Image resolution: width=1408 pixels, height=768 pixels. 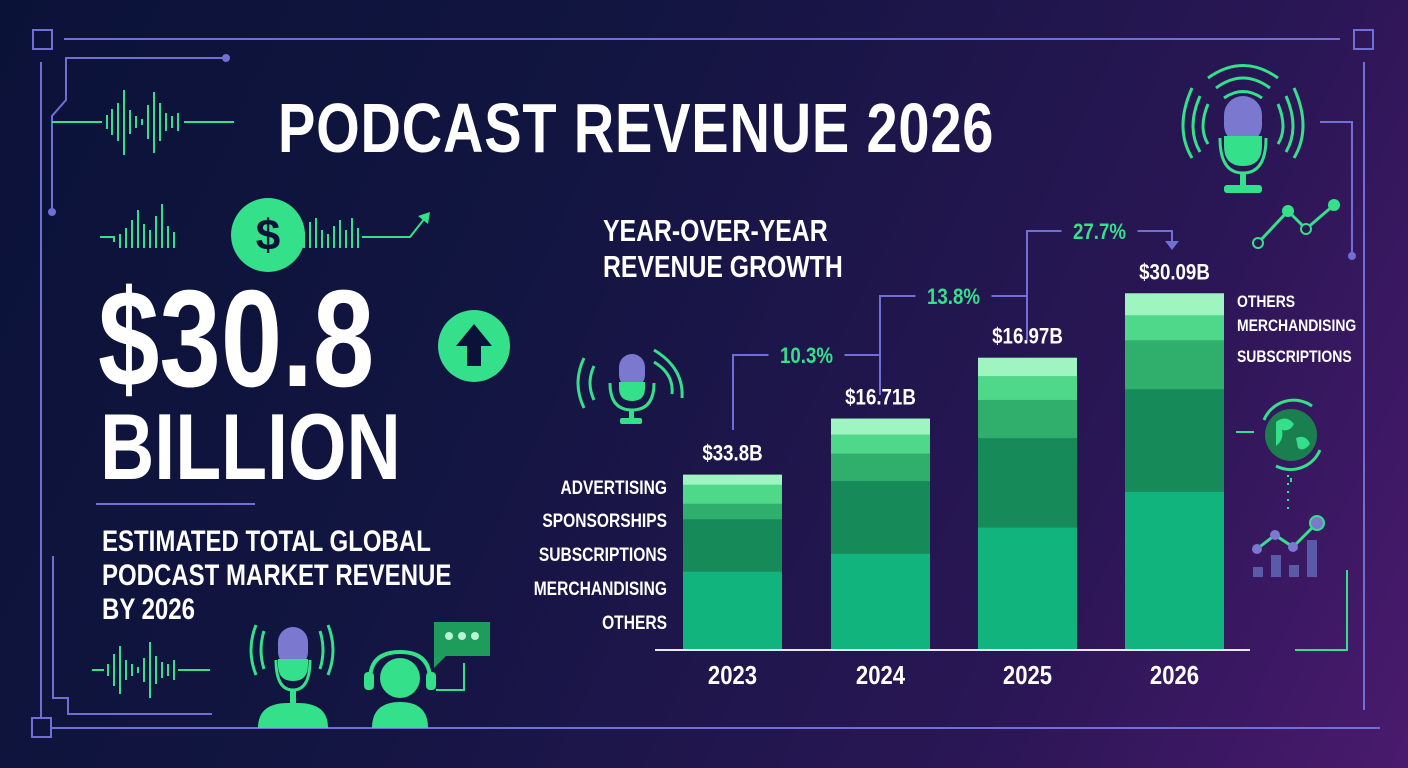 What do you see at coordinates (953, 298) in the screenshot?
I see `growth-label: 13.8%` at bounding box center [953, 298].